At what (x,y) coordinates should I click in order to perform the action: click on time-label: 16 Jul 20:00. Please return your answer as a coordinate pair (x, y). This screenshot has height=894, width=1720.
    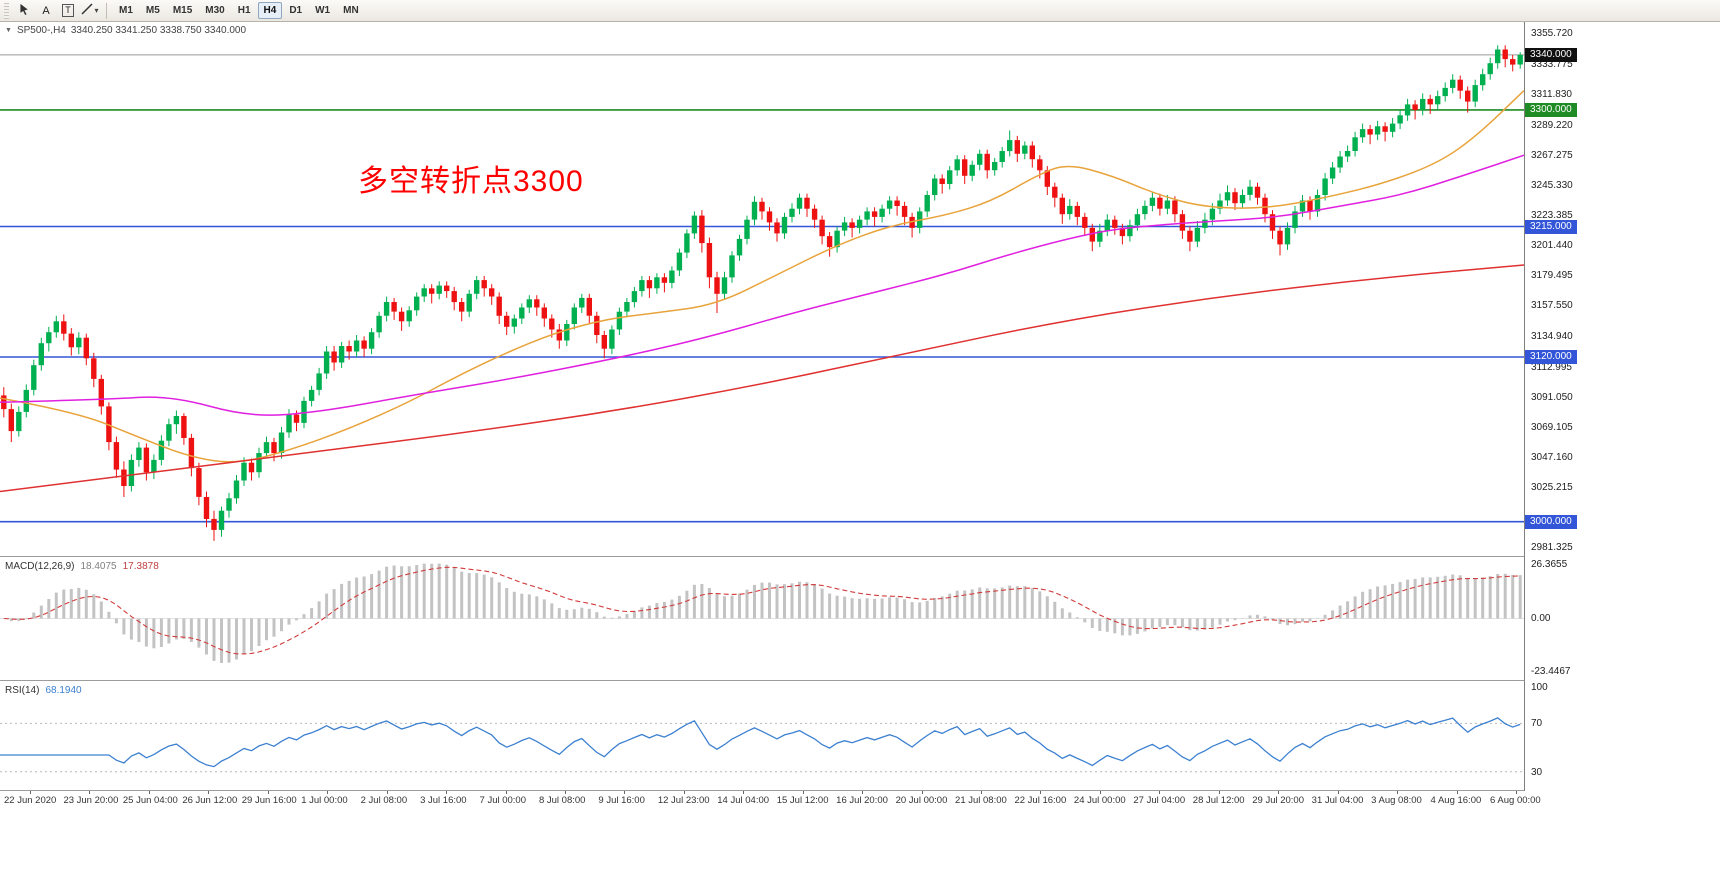
    Looking at the image, I should click on (862, 800).